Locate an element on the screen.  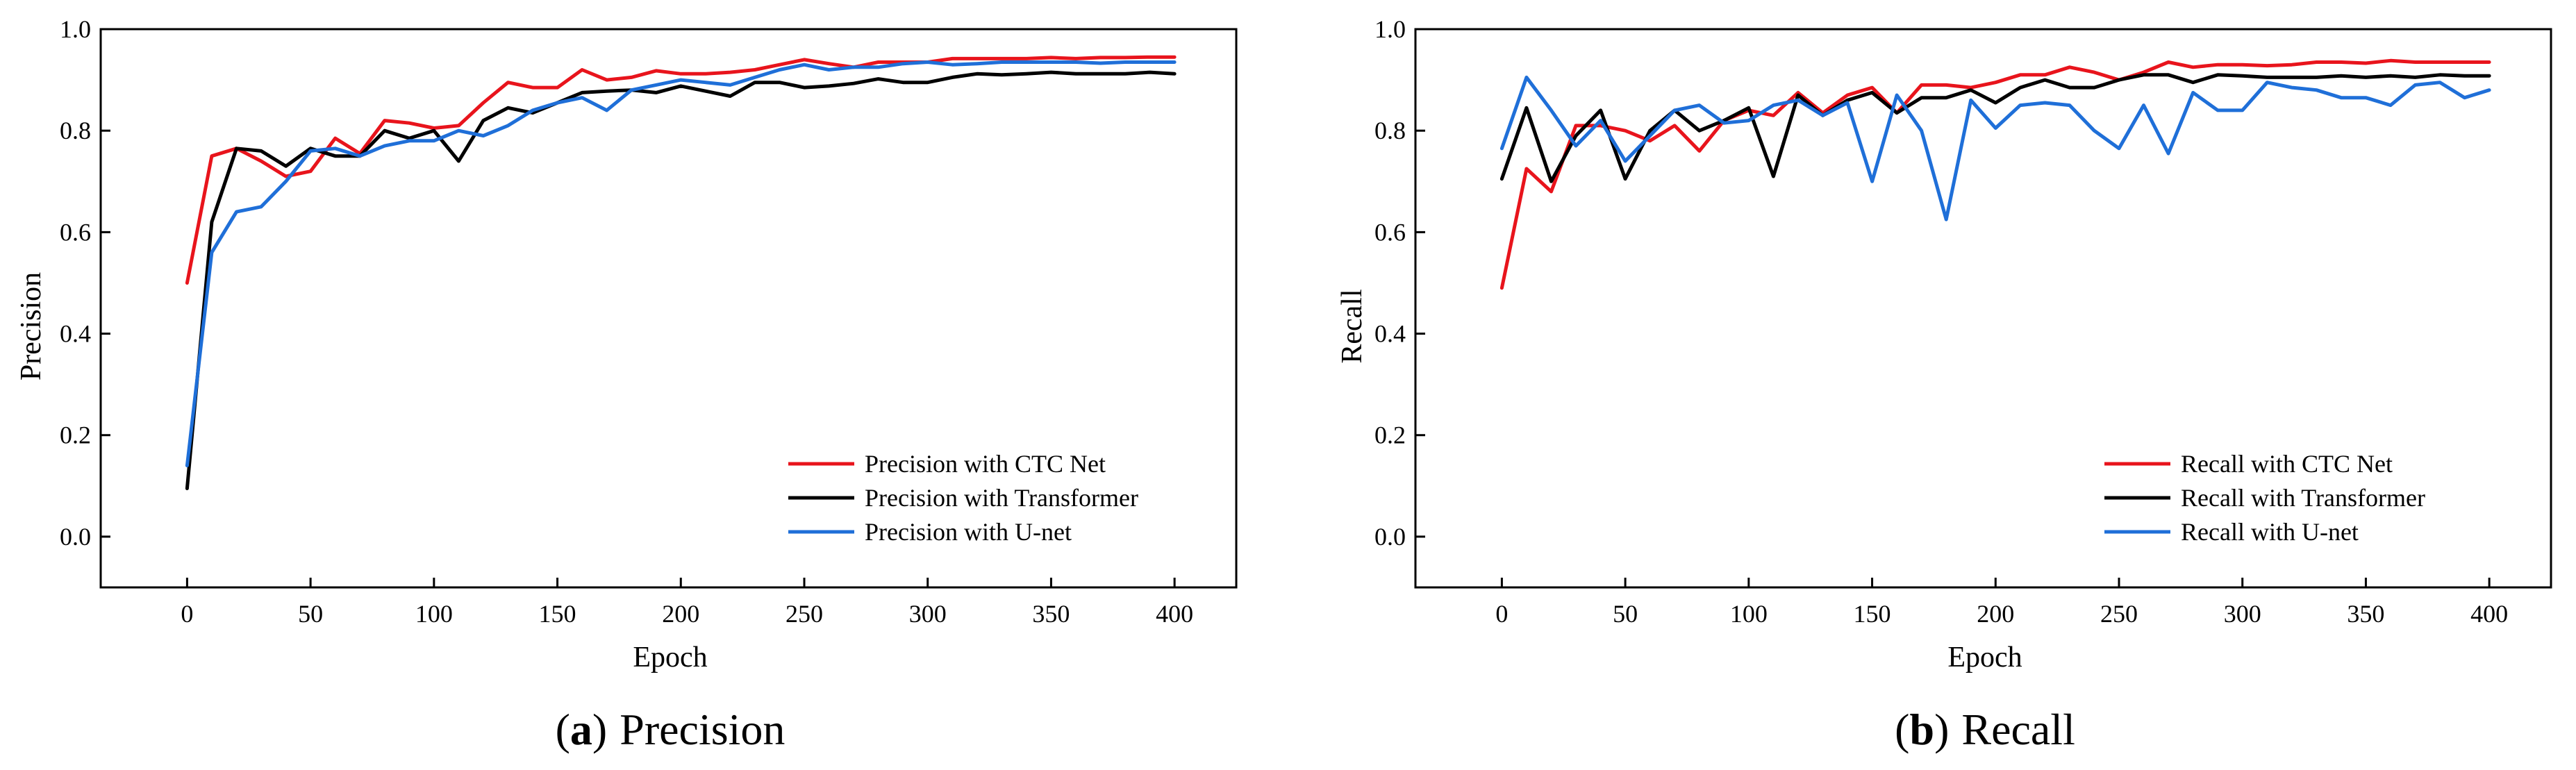
y-axis-label: Recall is located at coordinates (1352, 326).